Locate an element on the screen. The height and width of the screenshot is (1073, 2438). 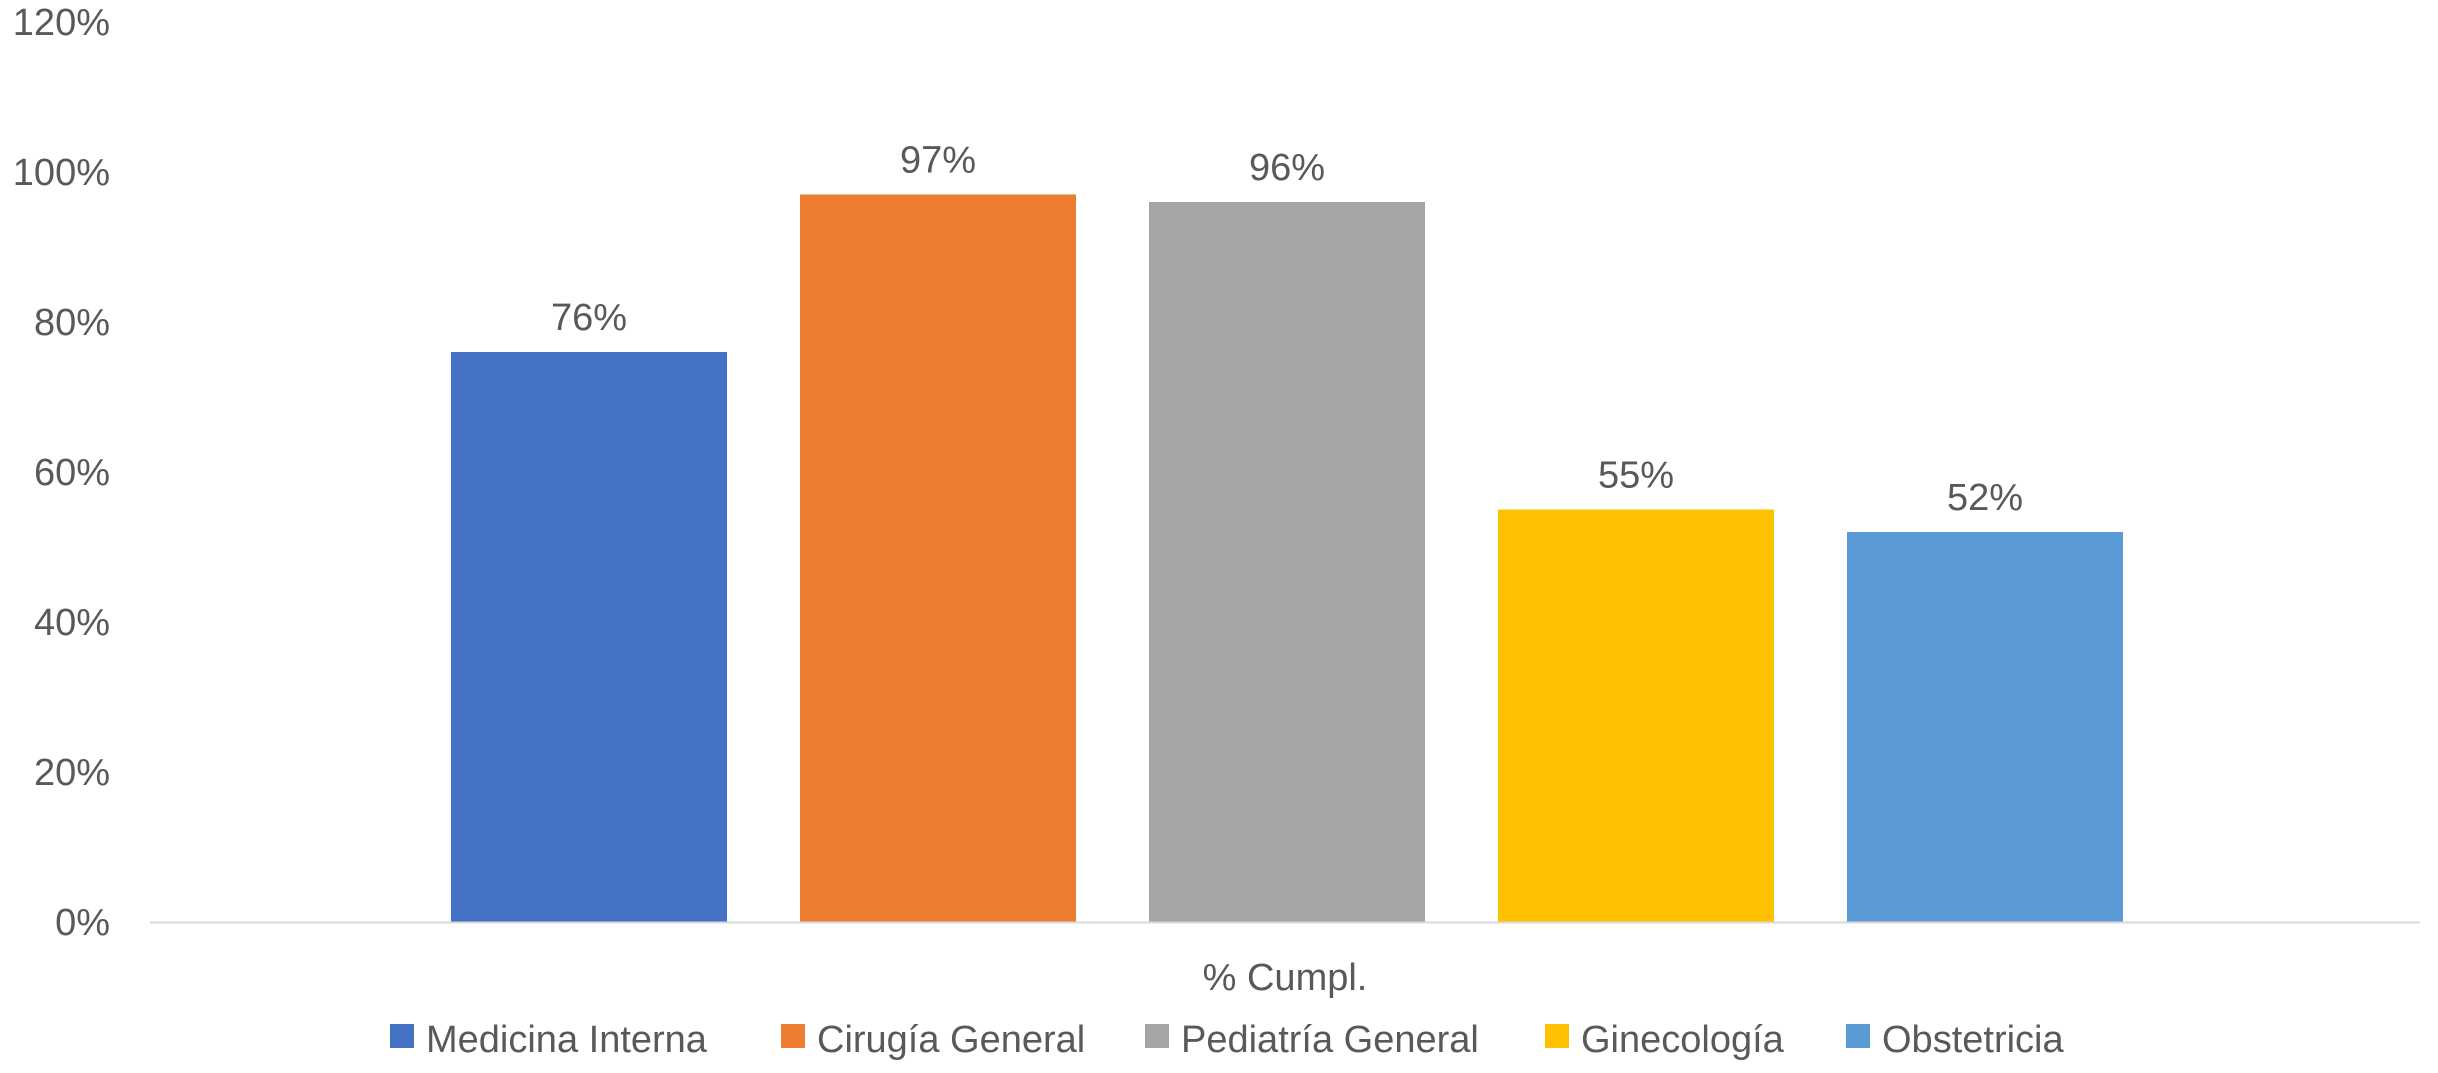
y-tick-label: 40% is located at coordinates (72, 623).